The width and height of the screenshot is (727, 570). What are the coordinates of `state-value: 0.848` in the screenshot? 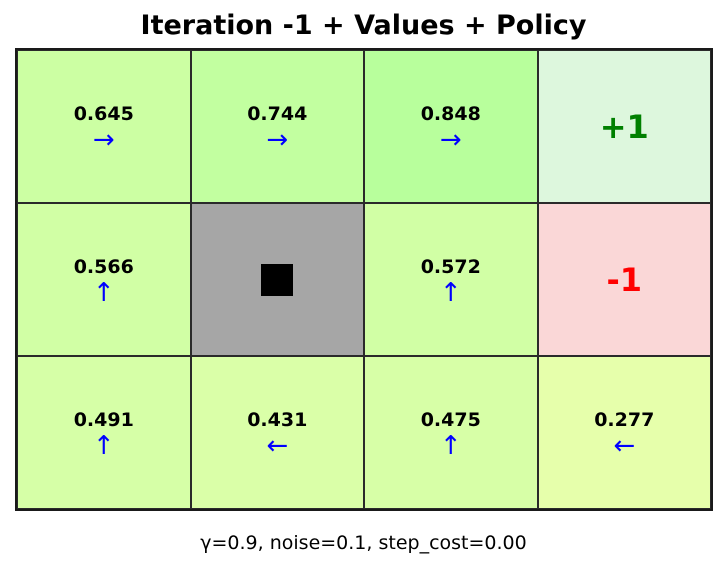 It's located at (450, 113).